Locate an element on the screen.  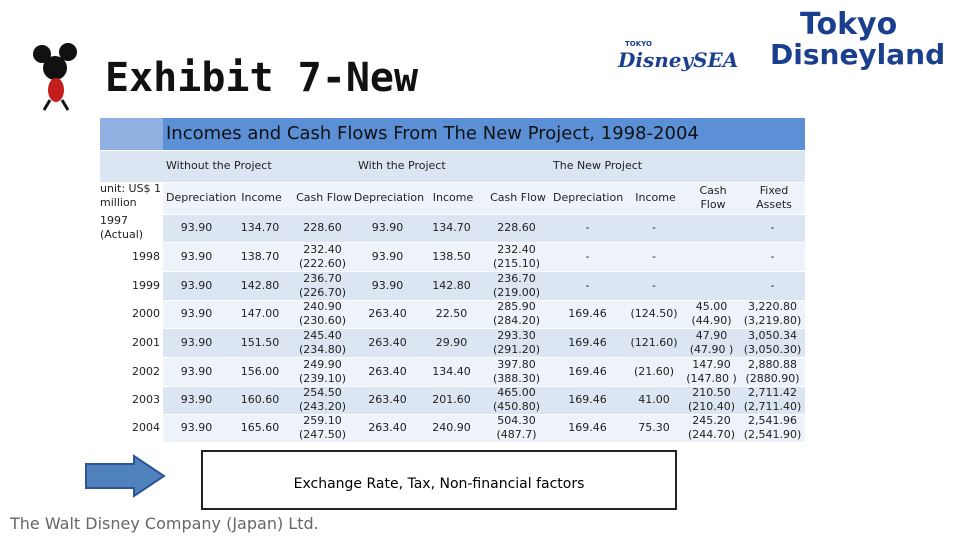
row-label: 1999 is located at coordinates (146, 285).